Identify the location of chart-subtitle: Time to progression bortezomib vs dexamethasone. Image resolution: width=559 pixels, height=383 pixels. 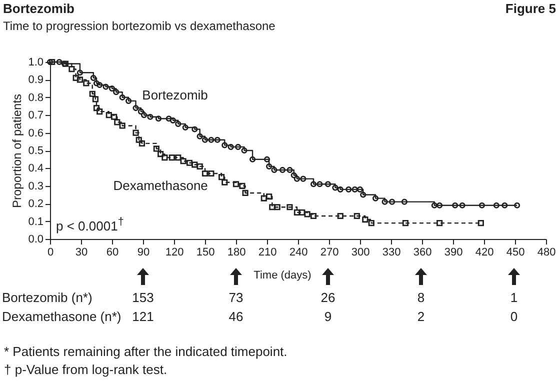
(139, 26).